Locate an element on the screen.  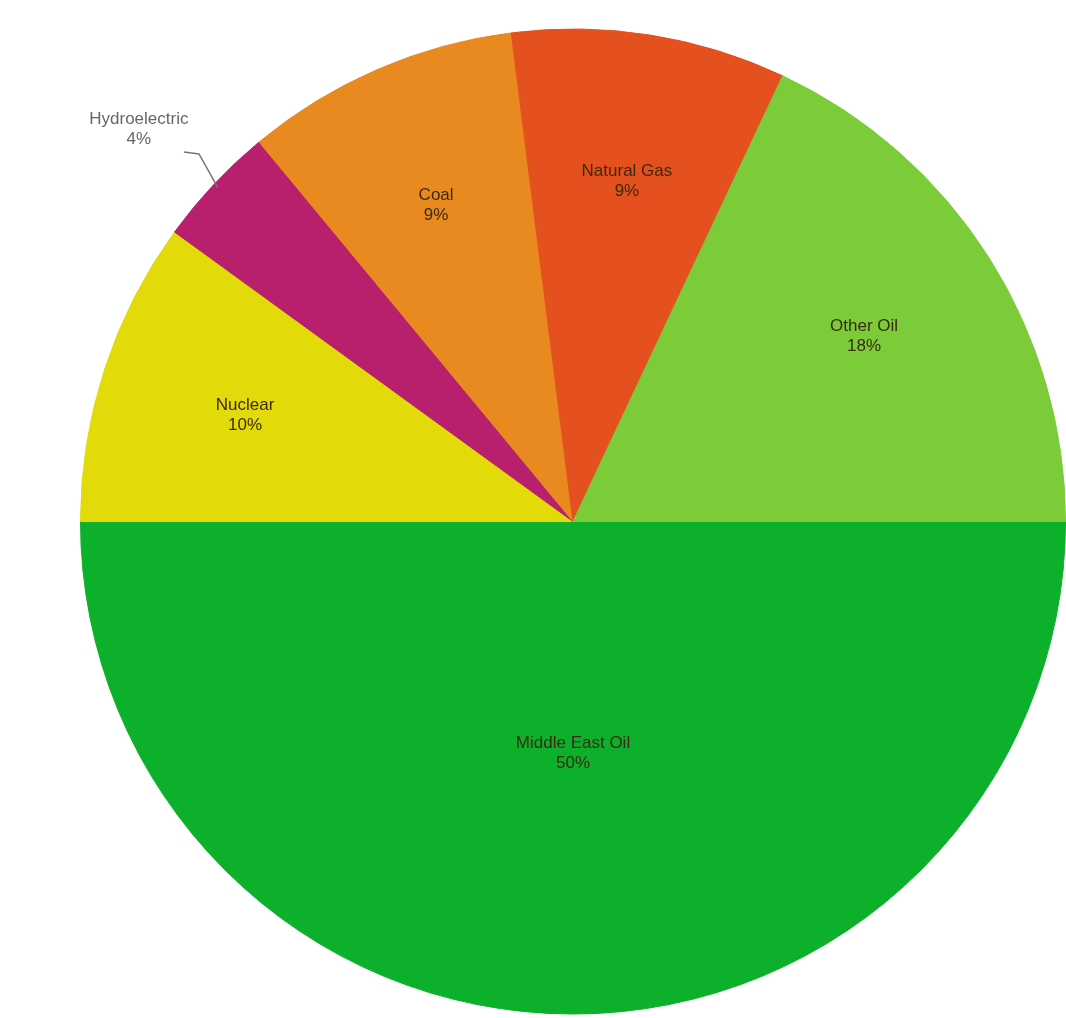
slice-label: Coal is located at coordinates (436, 194).